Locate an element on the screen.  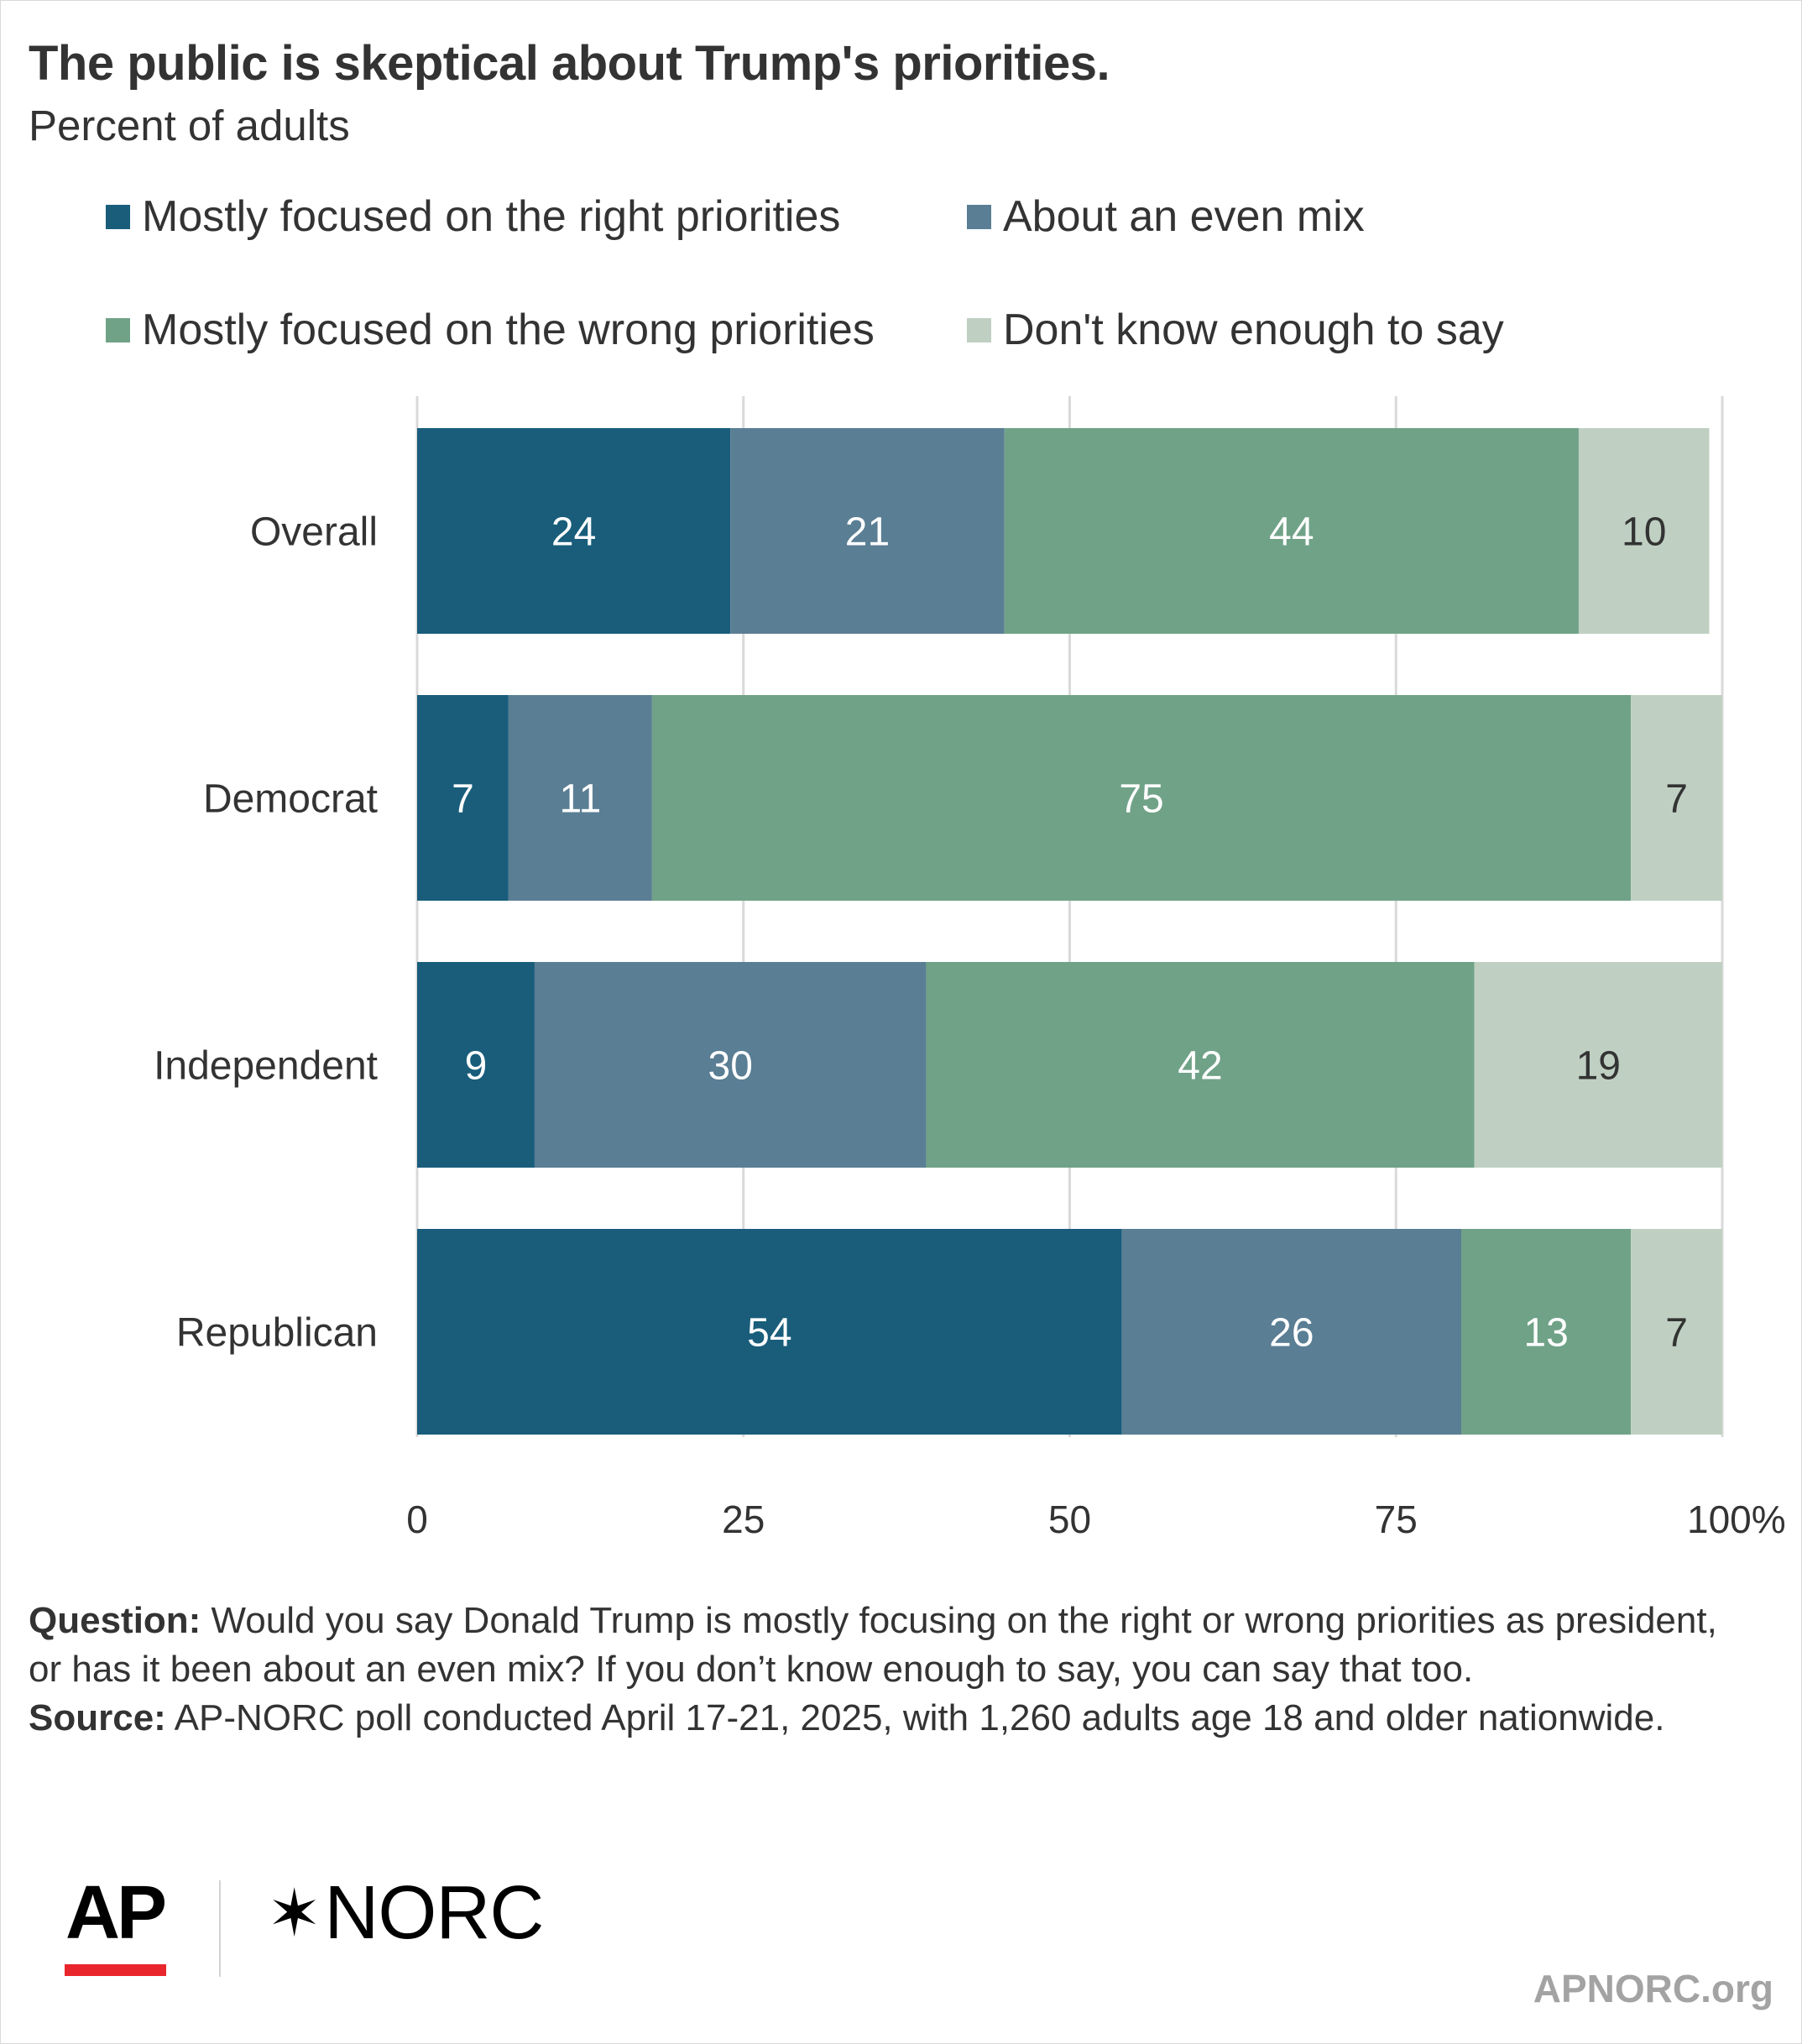
x-tick-label-75: 75 is located at coordinates (1396, 1519).